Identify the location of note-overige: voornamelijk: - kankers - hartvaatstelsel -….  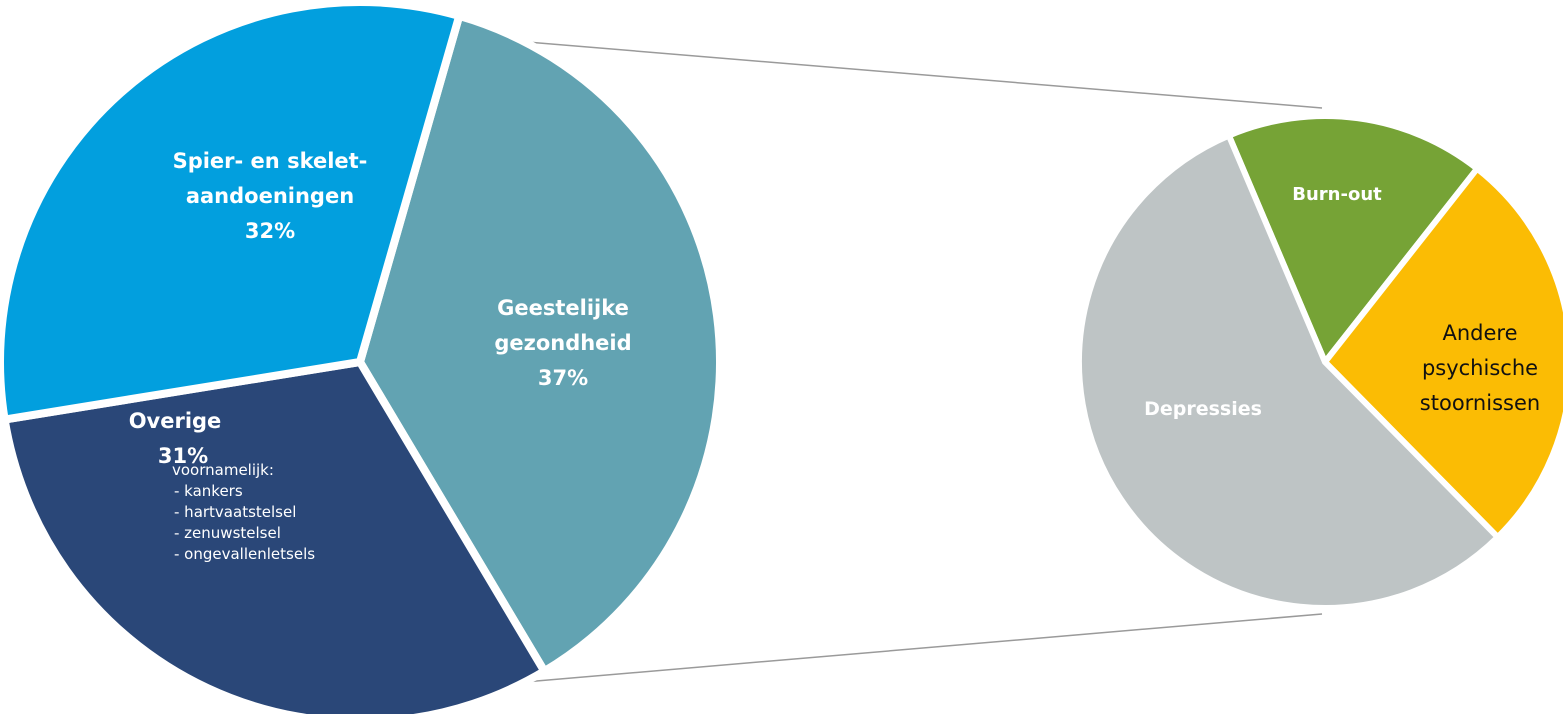
(243, 512).